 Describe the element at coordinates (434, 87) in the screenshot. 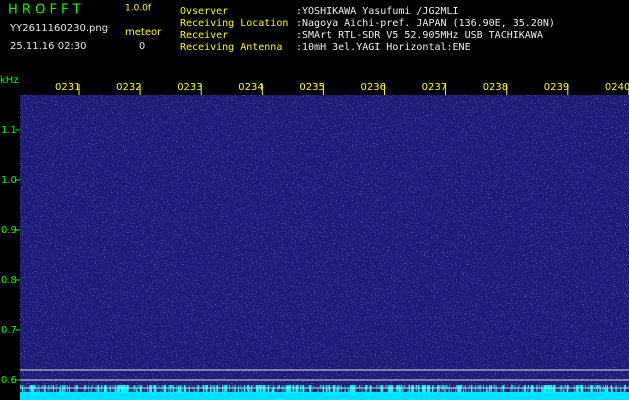

I see `time-label: 0237` at that location.